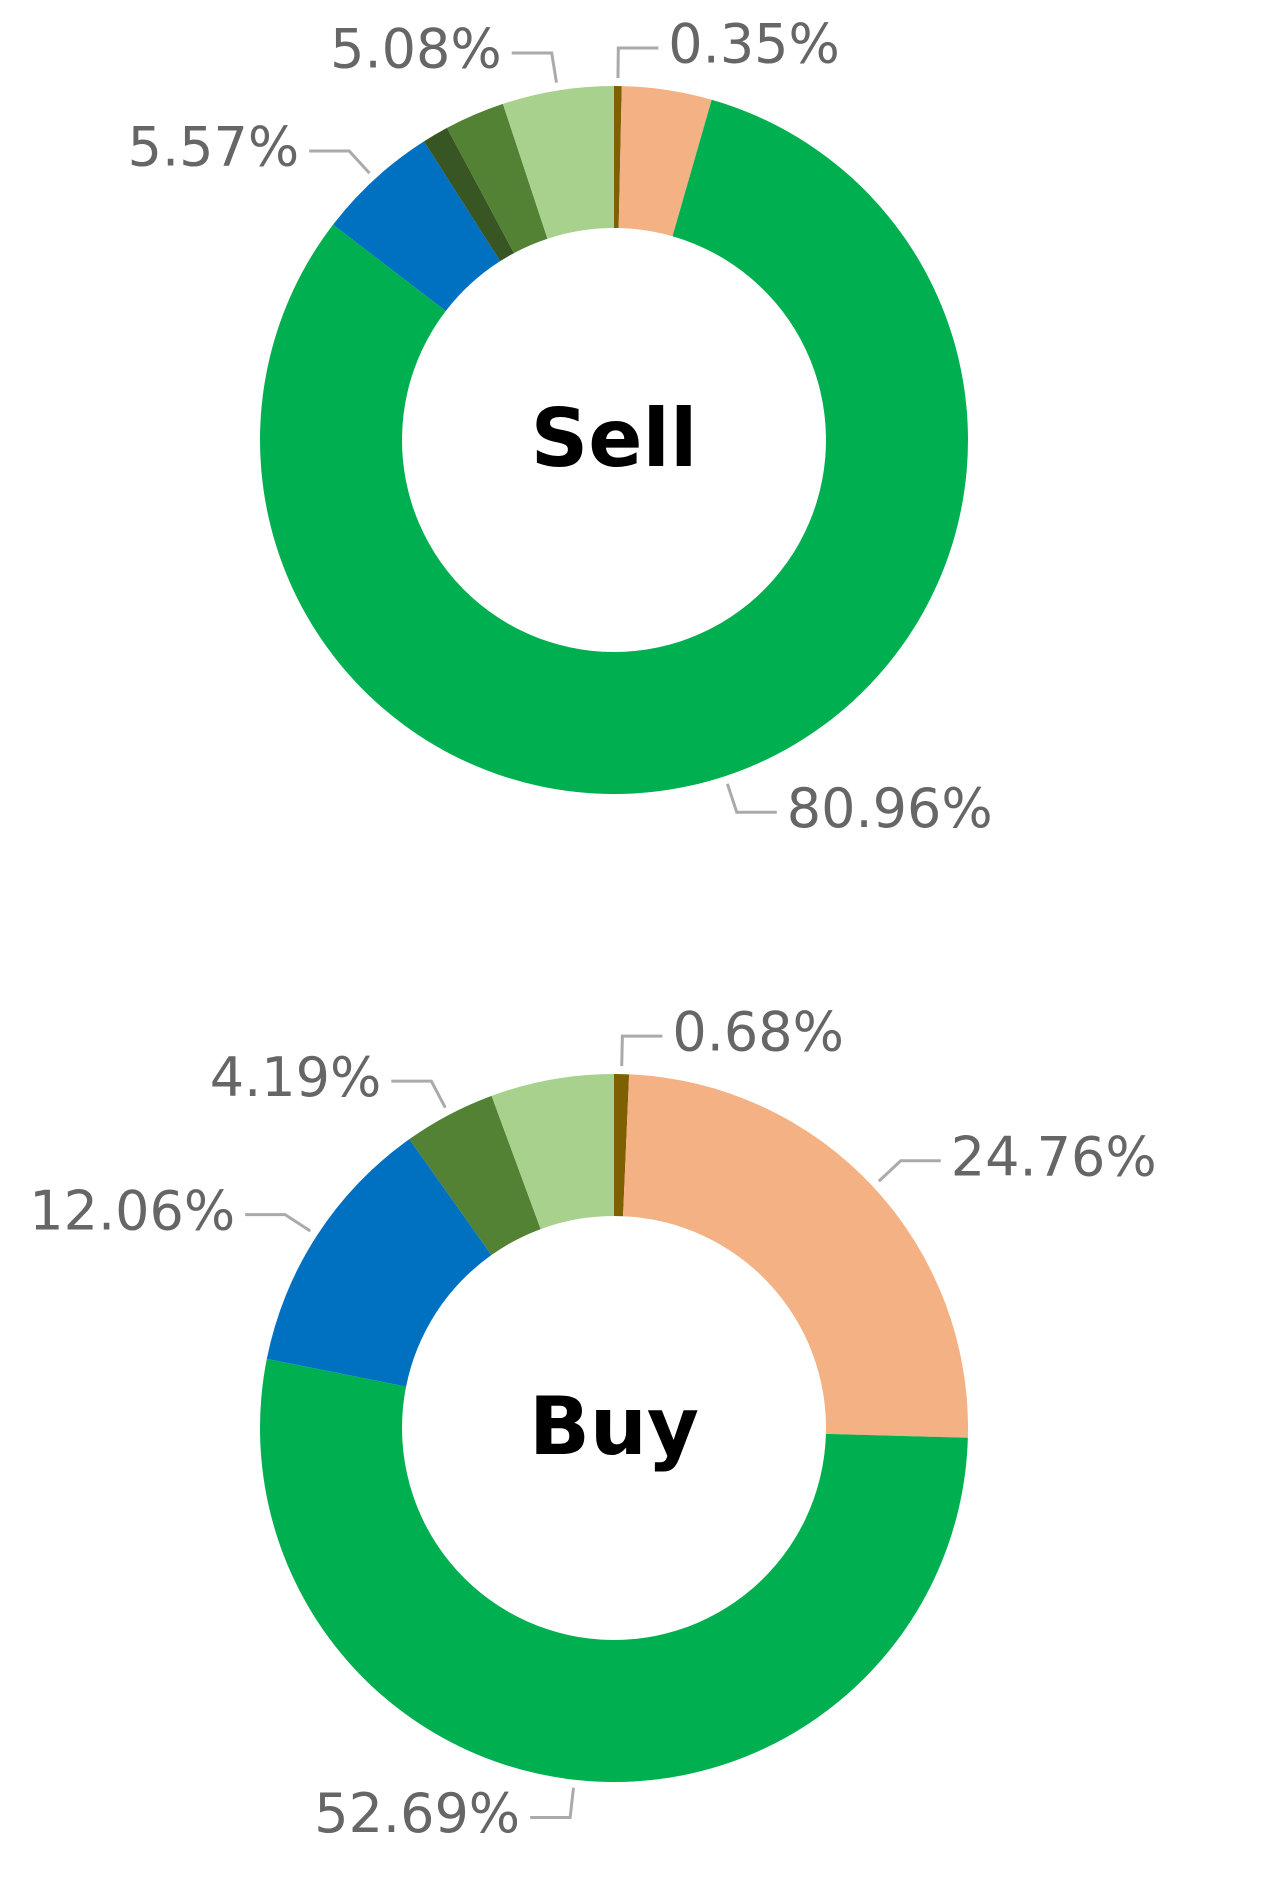 The image size is (1266, 1877). I want to click on data-label: 12.06%, so click(132, 1210).